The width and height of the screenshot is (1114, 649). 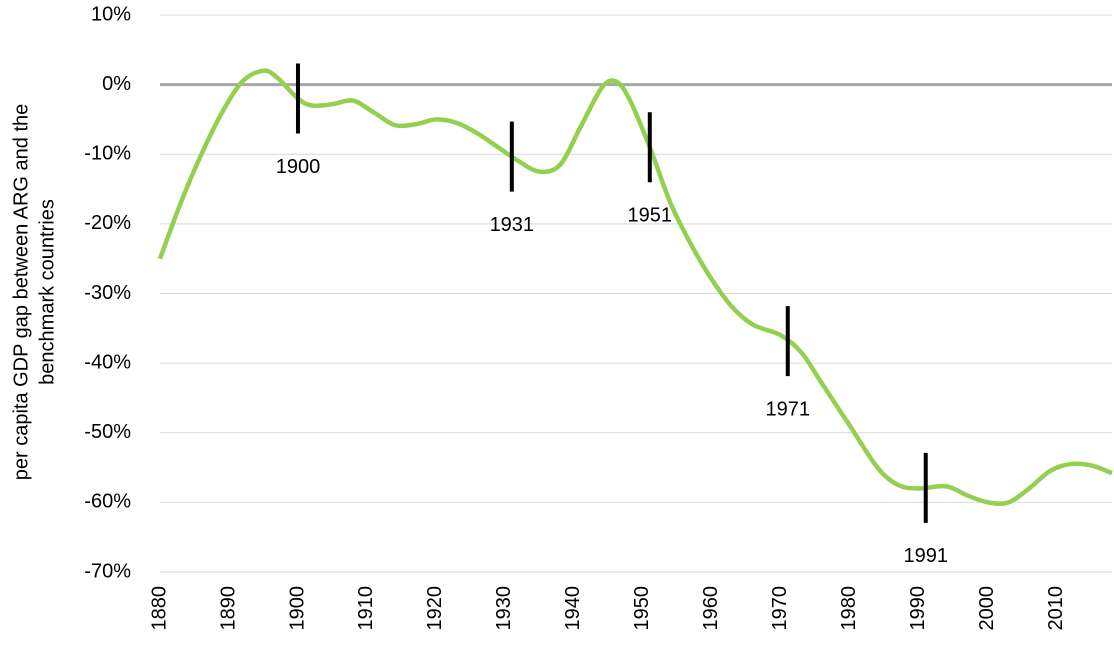 I want to click on y-tick-label: -30%, so click(x=107, y=293).